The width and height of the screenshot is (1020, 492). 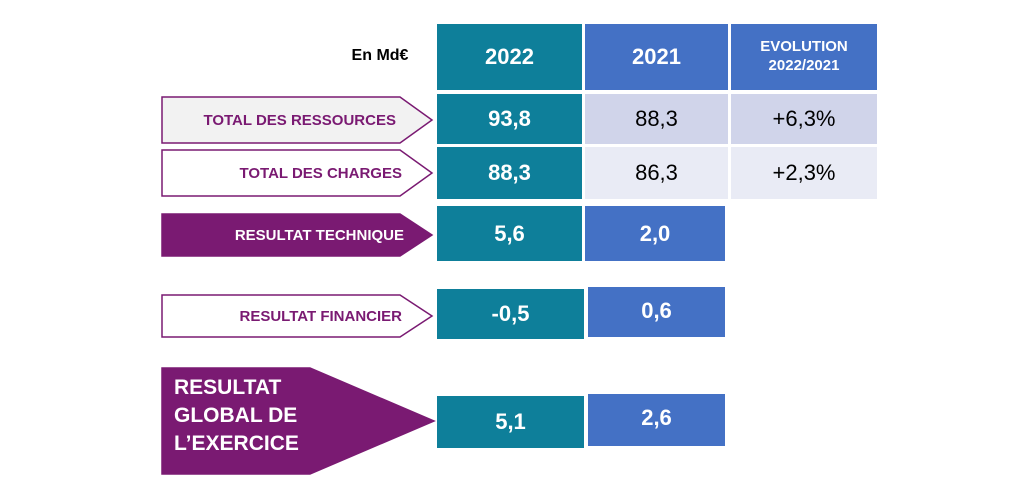 I want to click on row-label-arrow-charges, so click(x=297, y=173).